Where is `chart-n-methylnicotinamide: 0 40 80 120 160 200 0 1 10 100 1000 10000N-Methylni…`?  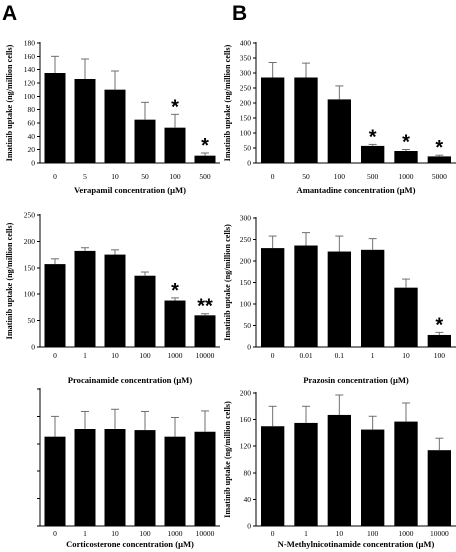 chart-n-methylnicotinamide: 0 40 80 120 160 200 0 1 10 100 1000 10000N-Methylni… is located at coordinates (339, 469).